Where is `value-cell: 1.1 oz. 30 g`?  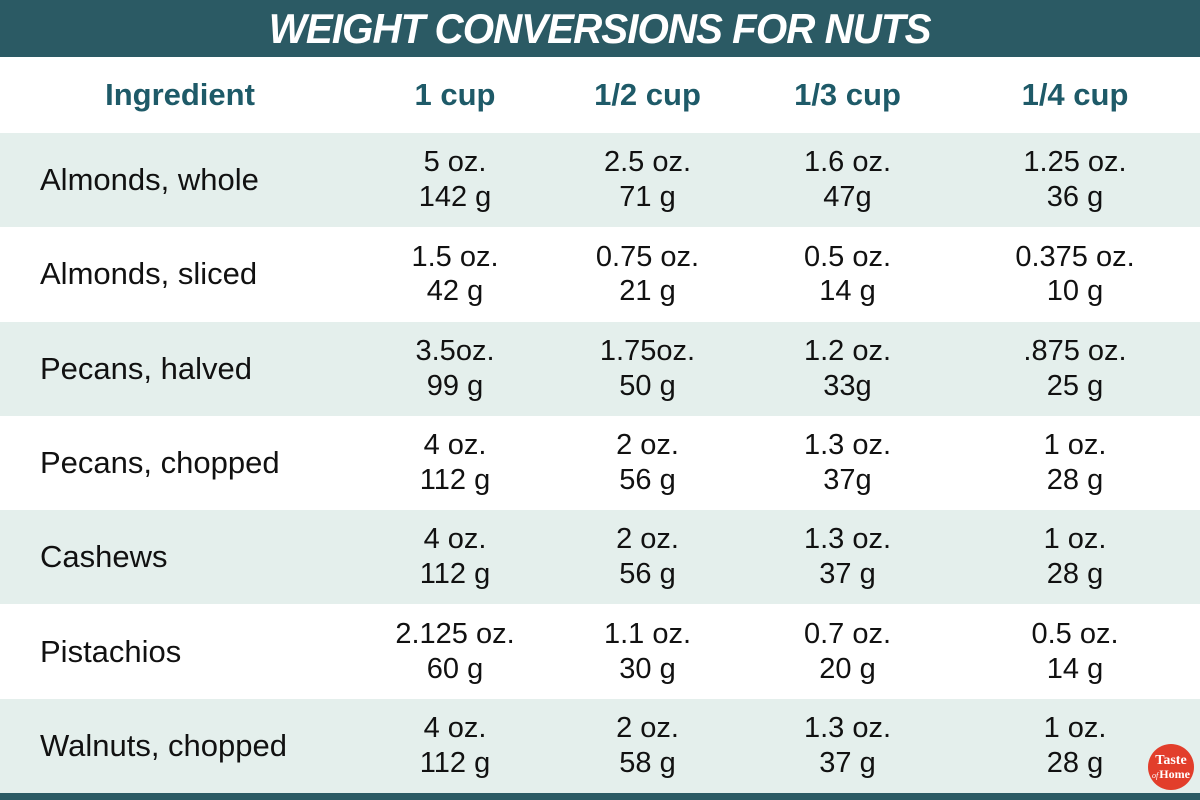 value-cell: 1.1 oz. 30 g is located at coordinates (647, 651).